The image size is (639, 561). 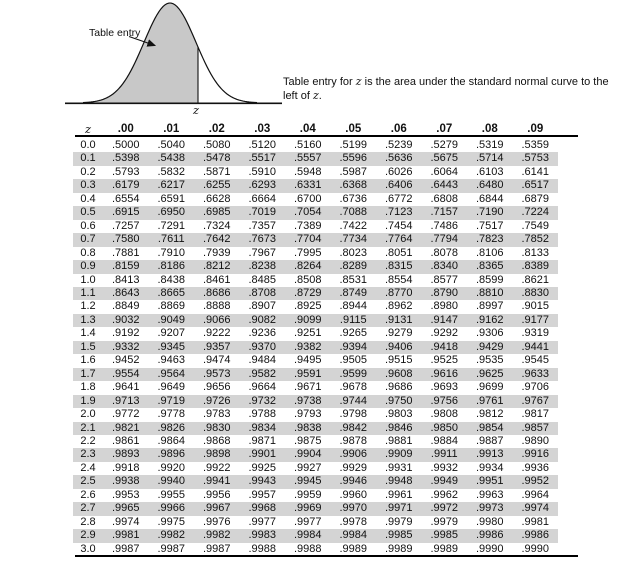 I want to click on probability-cell: .8830, so click(x=535, y=292).